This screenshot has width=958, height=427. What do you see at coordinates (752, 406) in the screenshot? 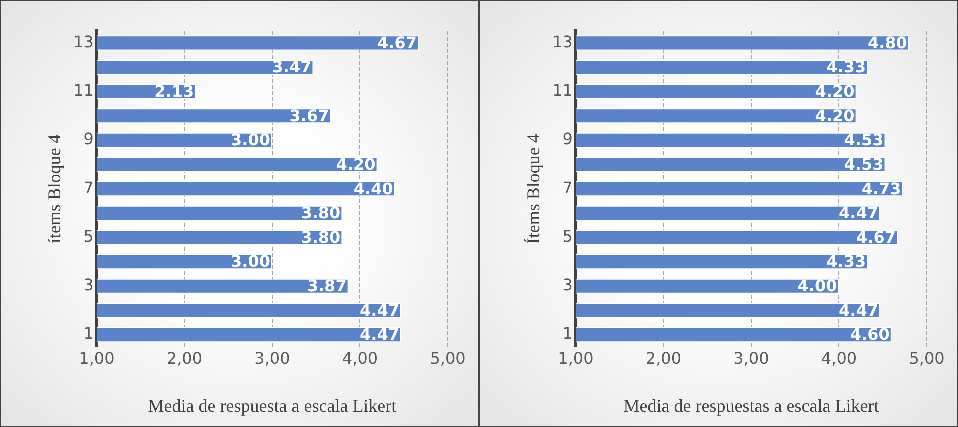
I see `x-axis-title: Media de respuestas a escala Likert` at bounding box center [752, 406].